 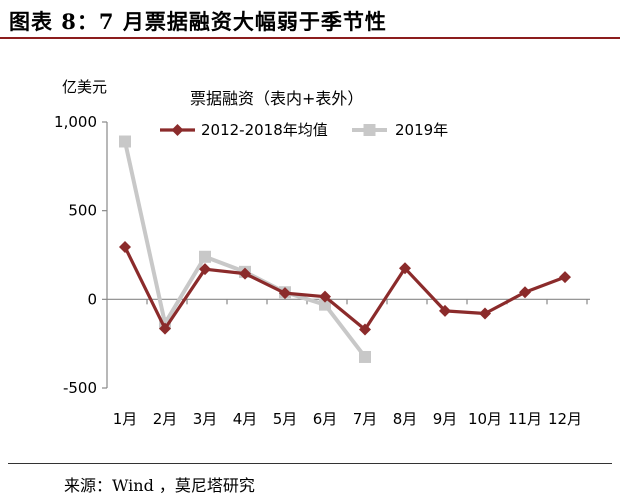 What do you see at coordinates (365, 419) in the screenshot?
I see `x-tick-label: 7月` at bounding box center [365, 419].